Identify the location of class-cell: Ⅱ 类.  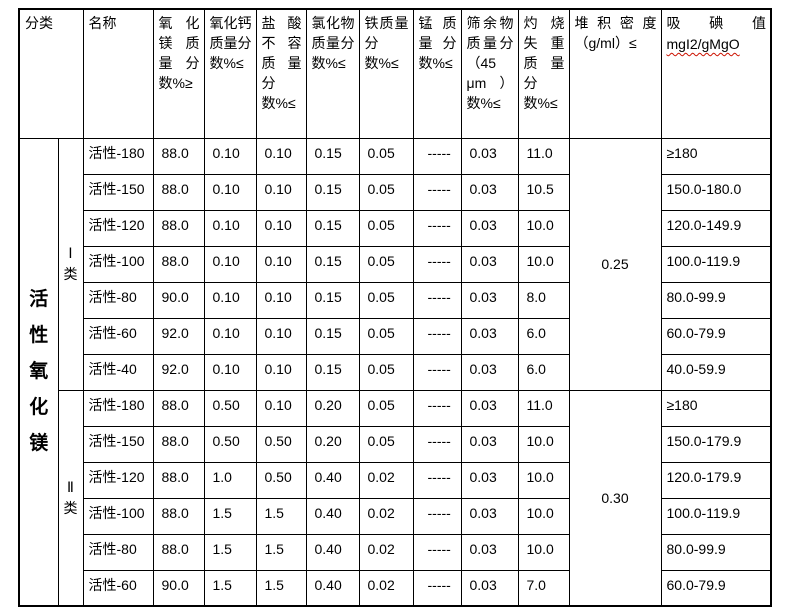
(70, 498).